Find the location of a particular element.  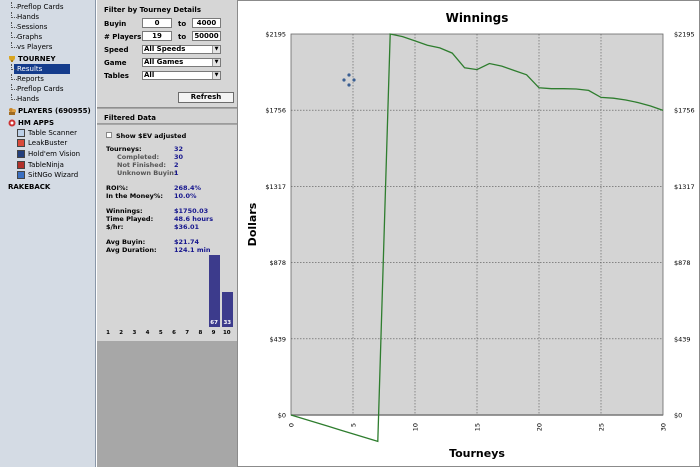

nav-section-hm-apps: HM APPS is located at coordinates (27, 123).